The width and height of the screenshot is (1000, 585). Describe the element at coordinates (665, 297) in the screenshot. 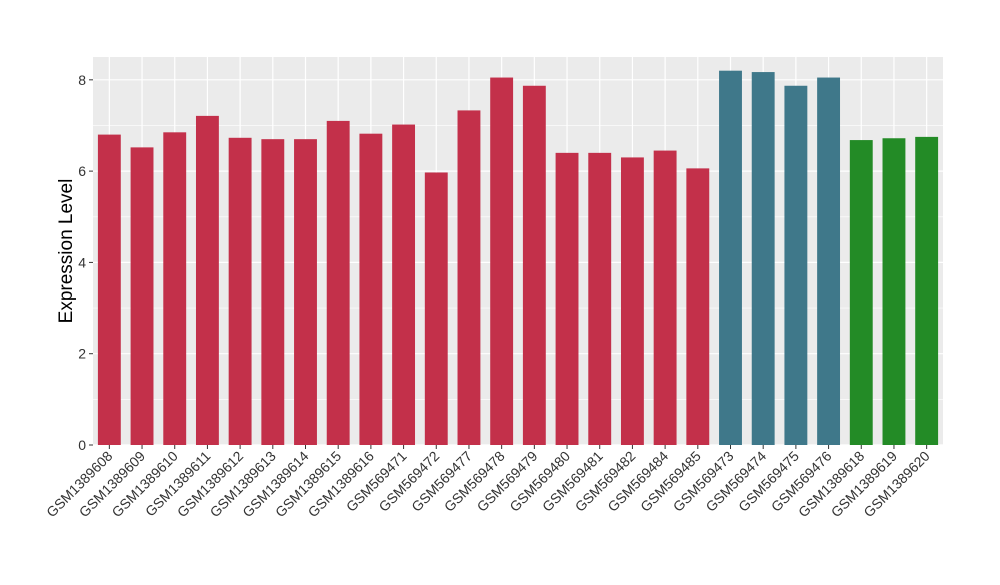

I see `bar-GSM569484` at that location.